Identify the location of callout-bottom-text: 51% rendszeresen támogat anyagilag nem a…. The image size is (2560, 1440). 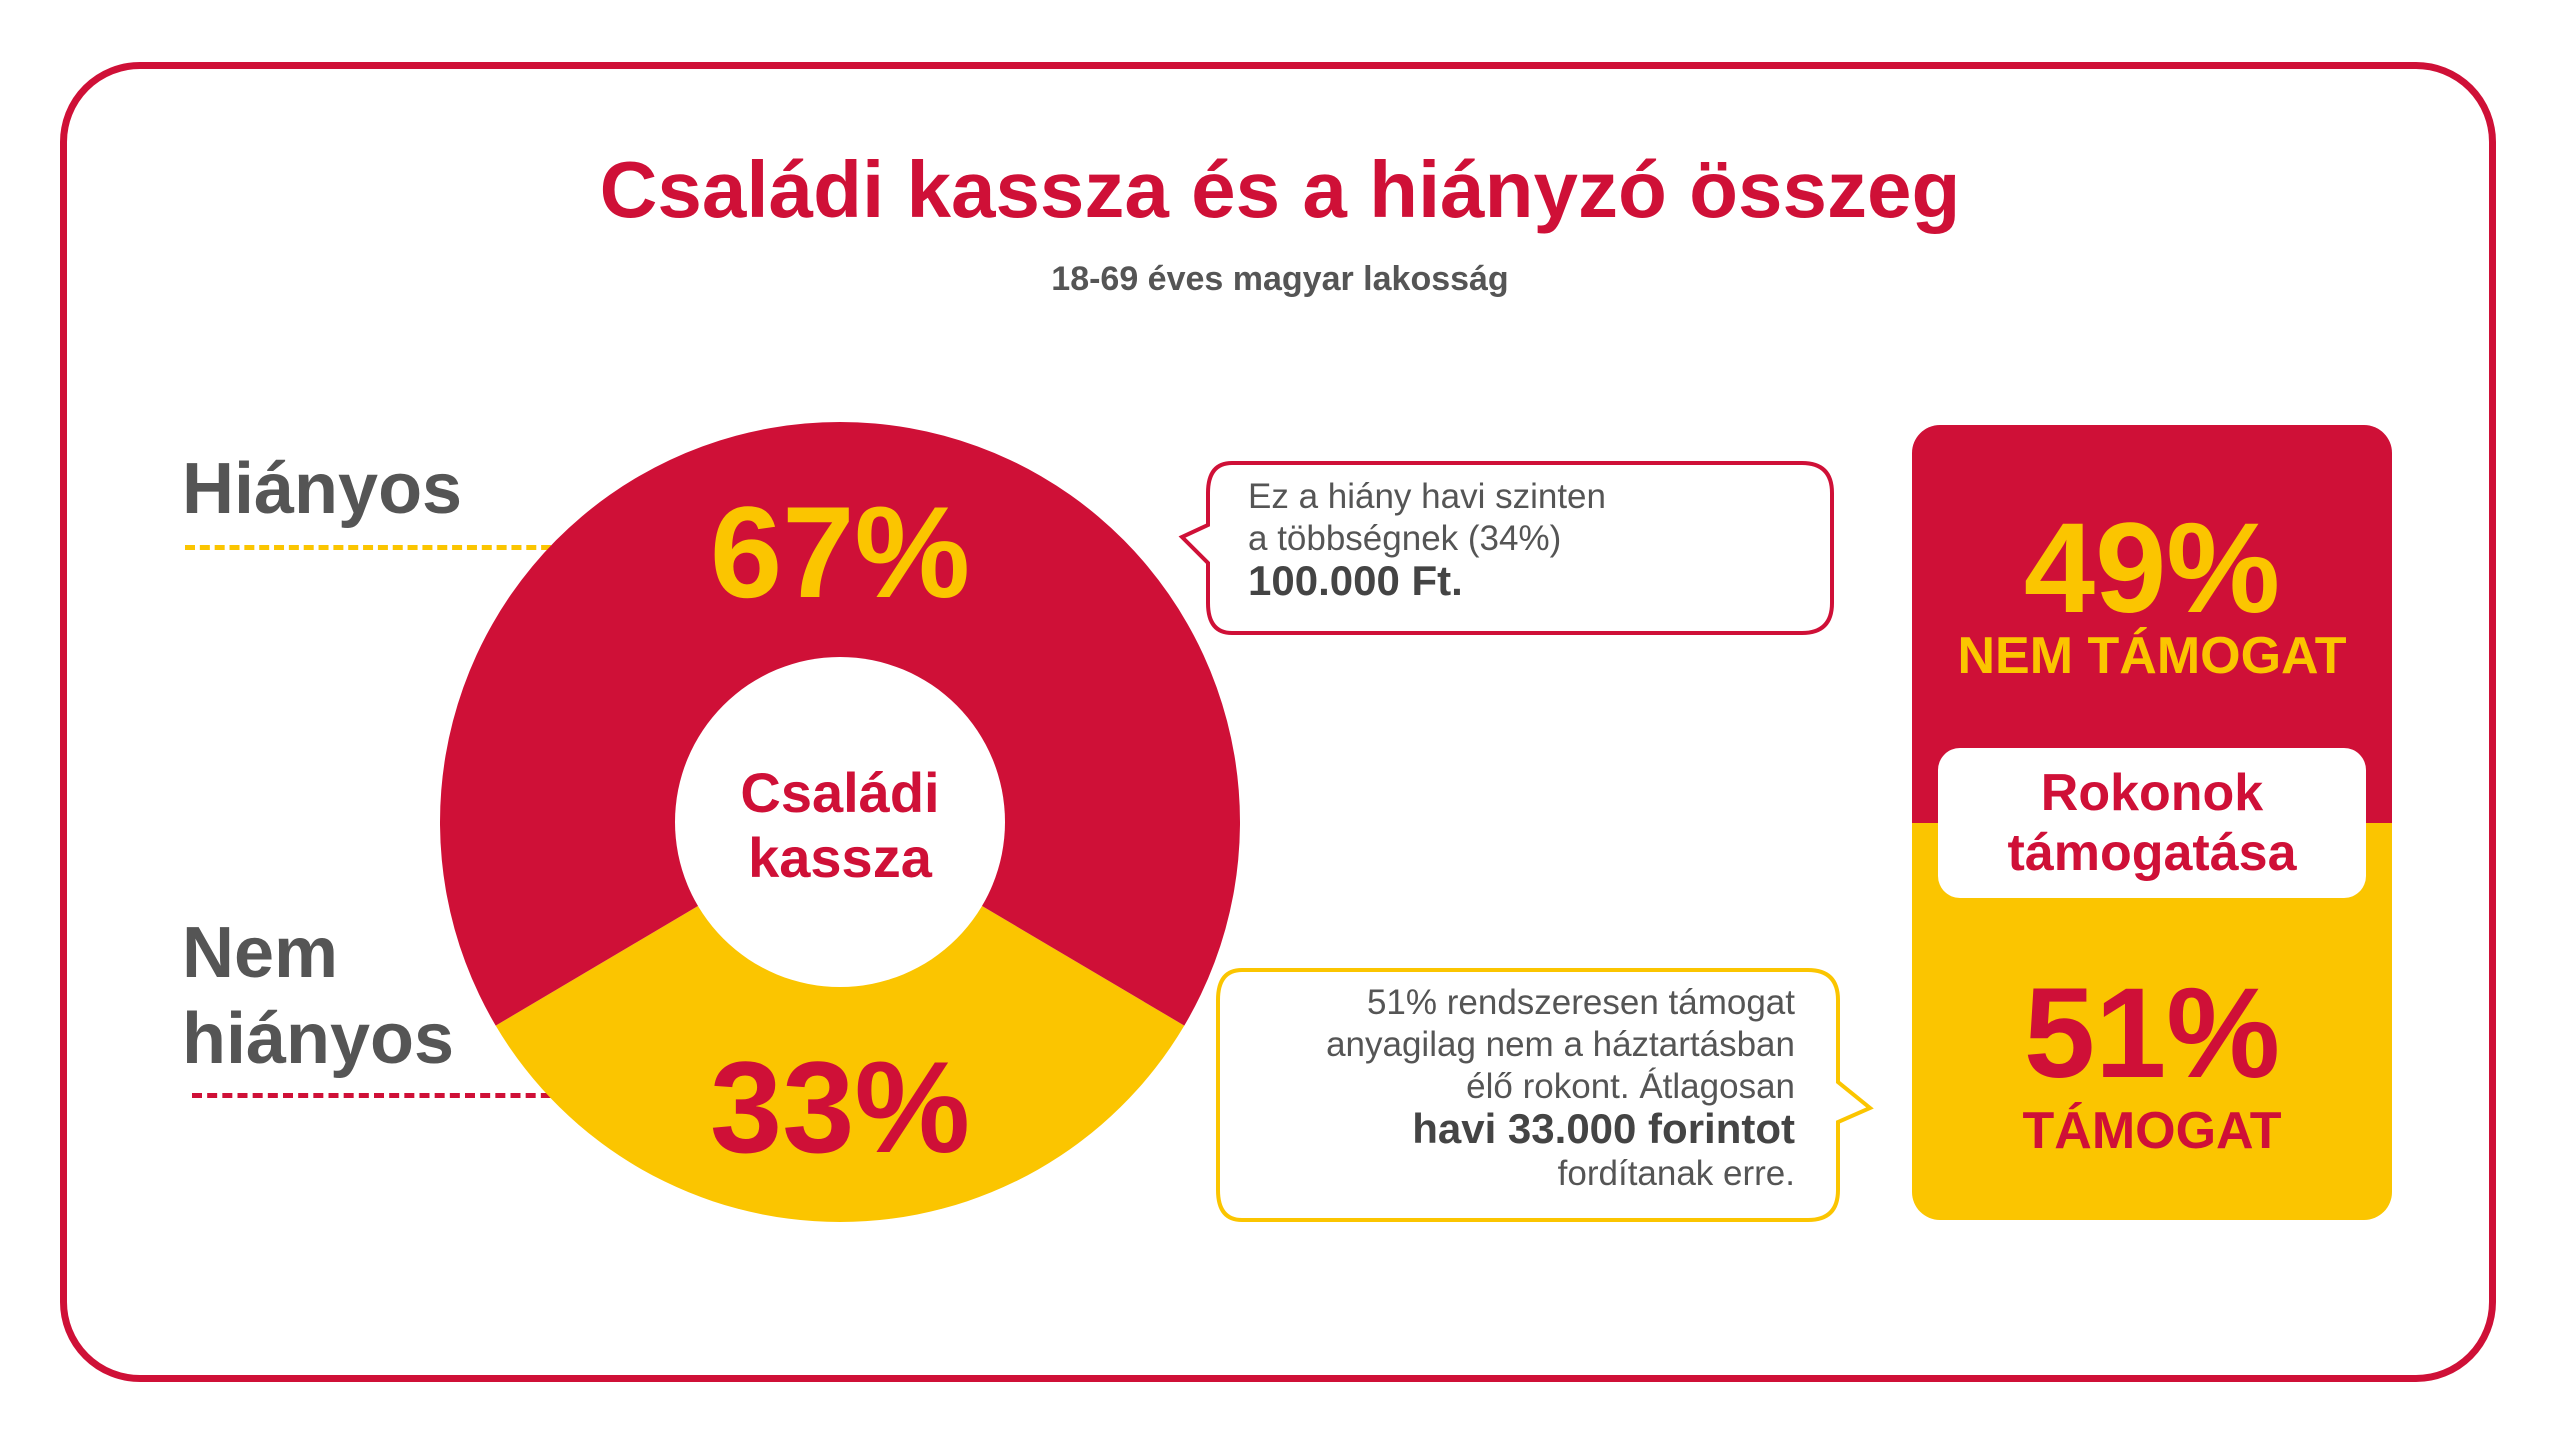
(1560, 1088).